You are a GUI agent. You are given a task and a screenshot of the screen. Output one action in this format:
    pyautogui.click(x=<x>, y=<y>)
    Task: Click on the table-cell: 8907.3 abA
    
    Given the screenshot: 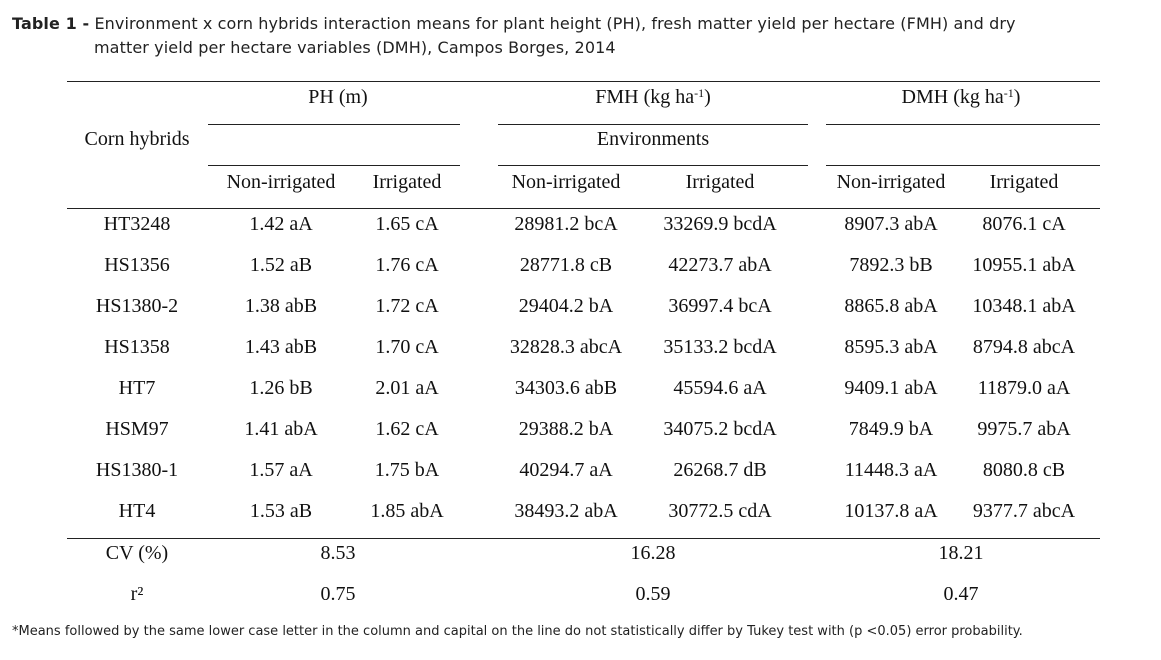 What is the action you would take?
    pyautogui.click(x=891, y=224)
    